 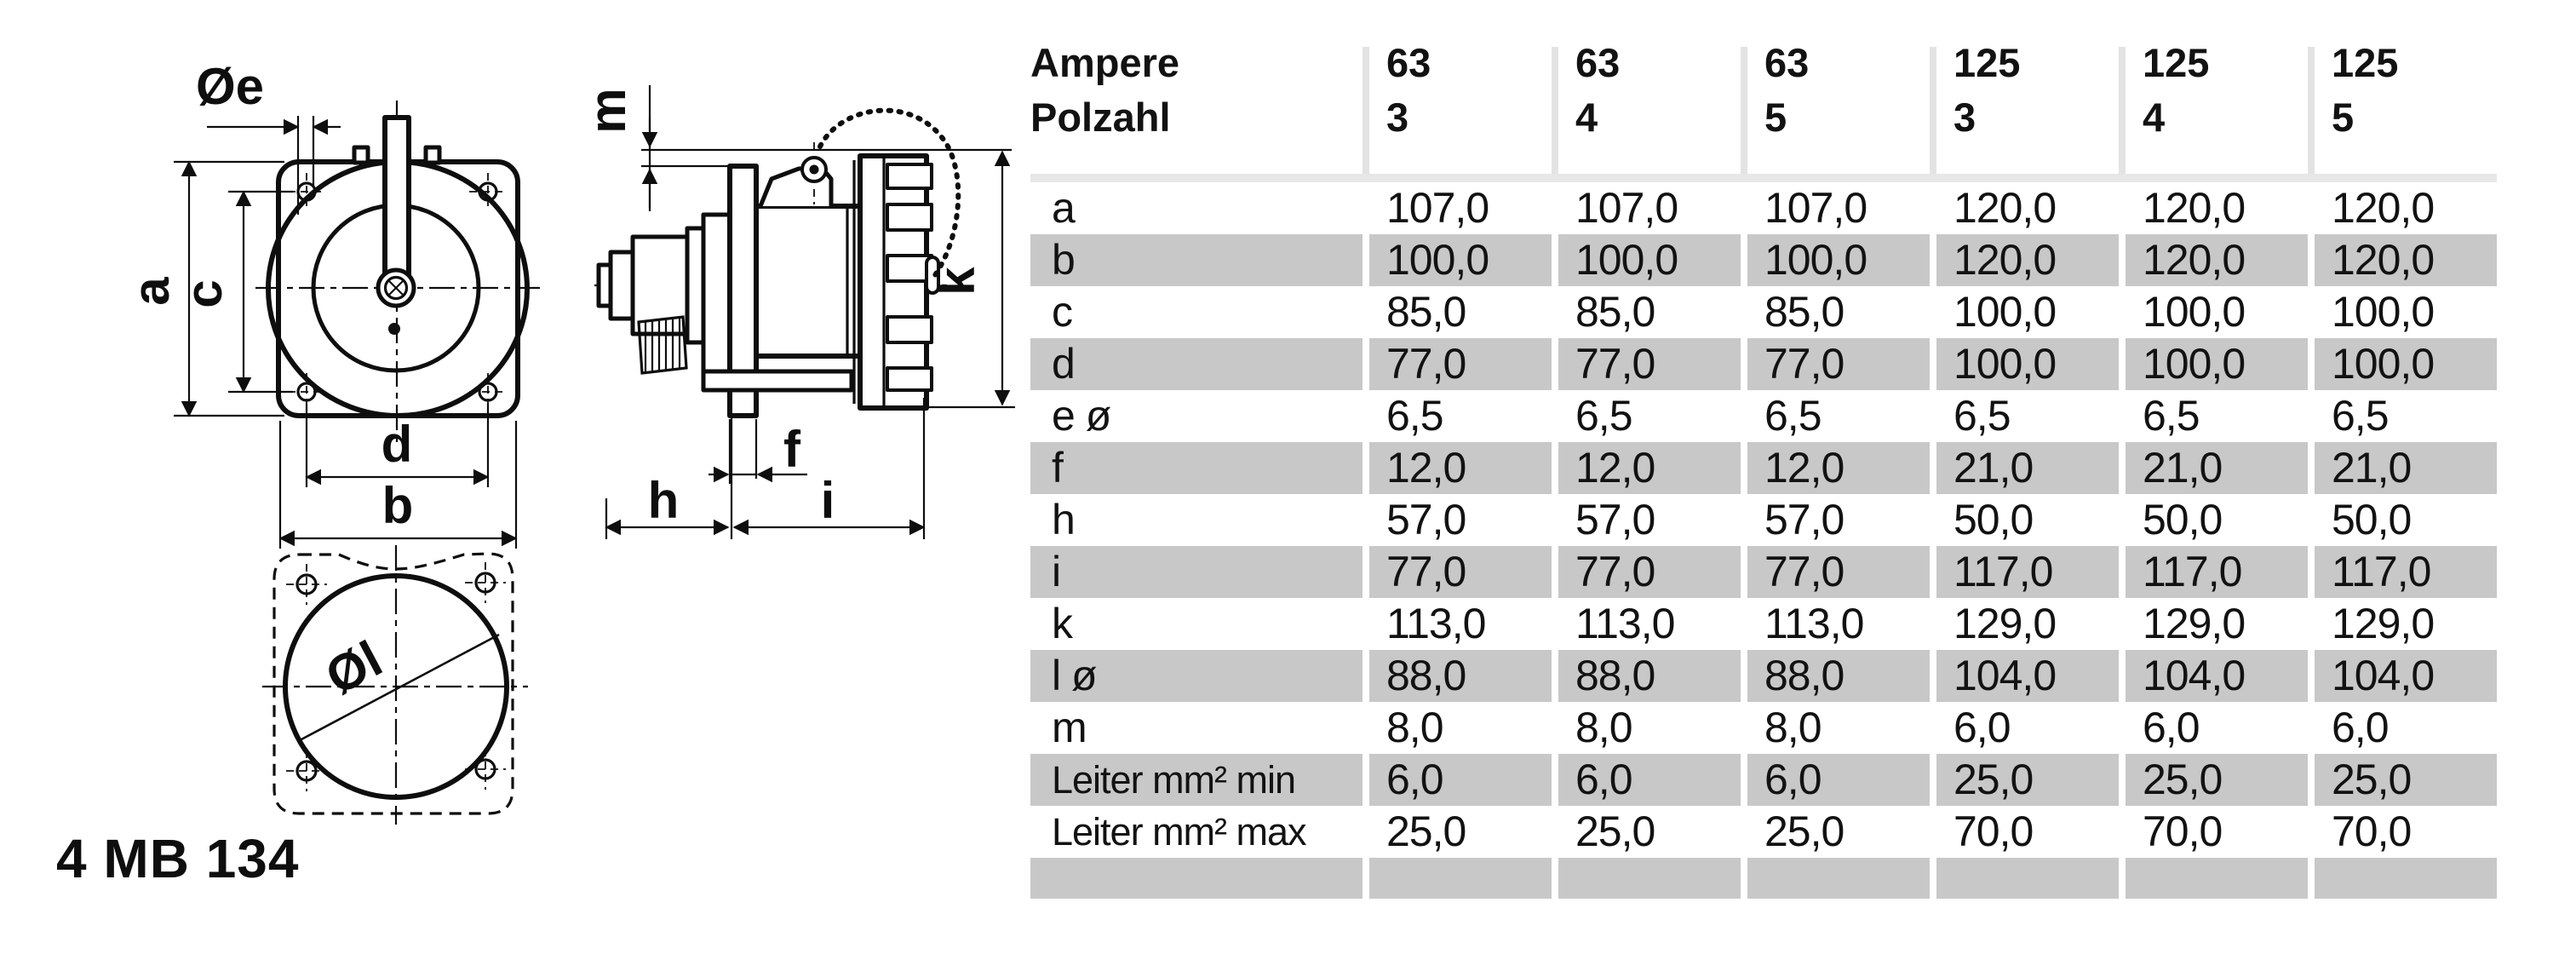 What do you see at coordinates (1838, 100) in the screenshot?
I see `header-cell-column: 63 5` at bounding box center [1838, 100].